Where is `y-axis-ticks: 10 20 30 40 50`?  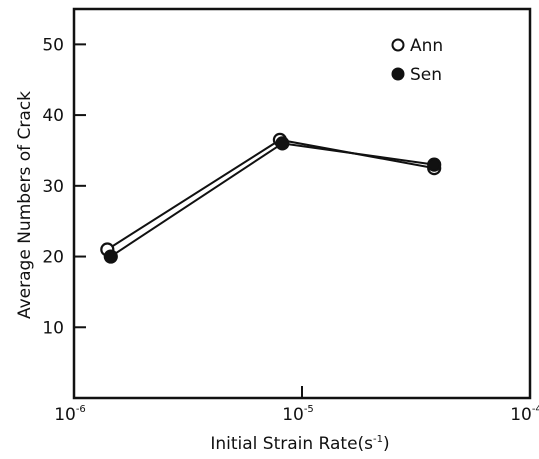 y-axis-ticks: 10 20 30 40 50 is located at coordinates (64, 186).